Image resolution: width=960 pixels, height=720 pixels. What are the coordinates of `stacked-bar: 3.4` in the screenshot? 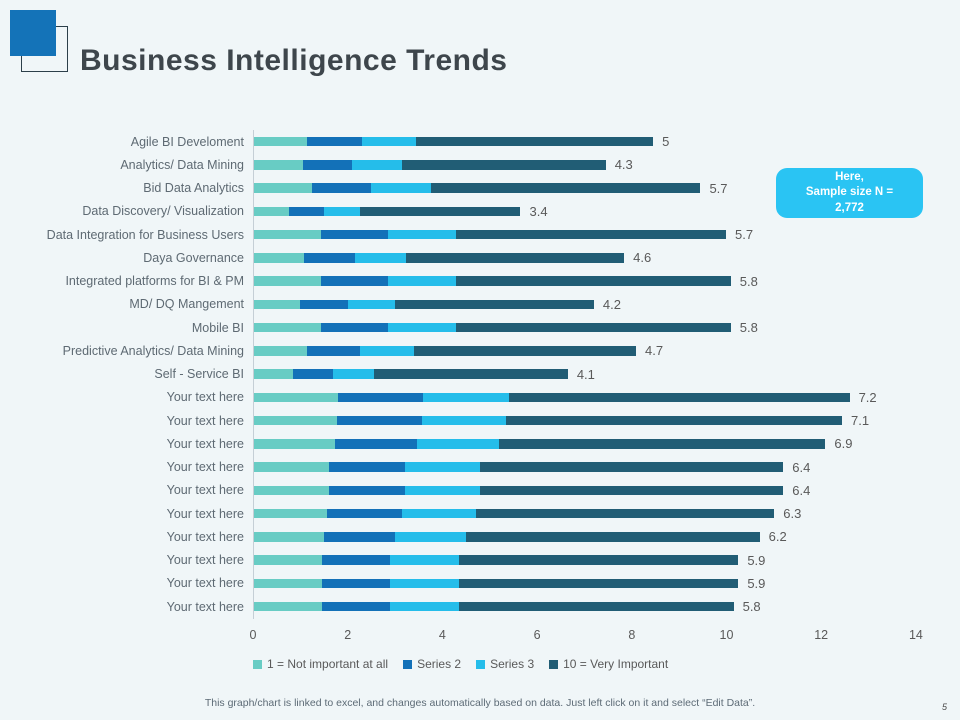 It's located at (400, 211).